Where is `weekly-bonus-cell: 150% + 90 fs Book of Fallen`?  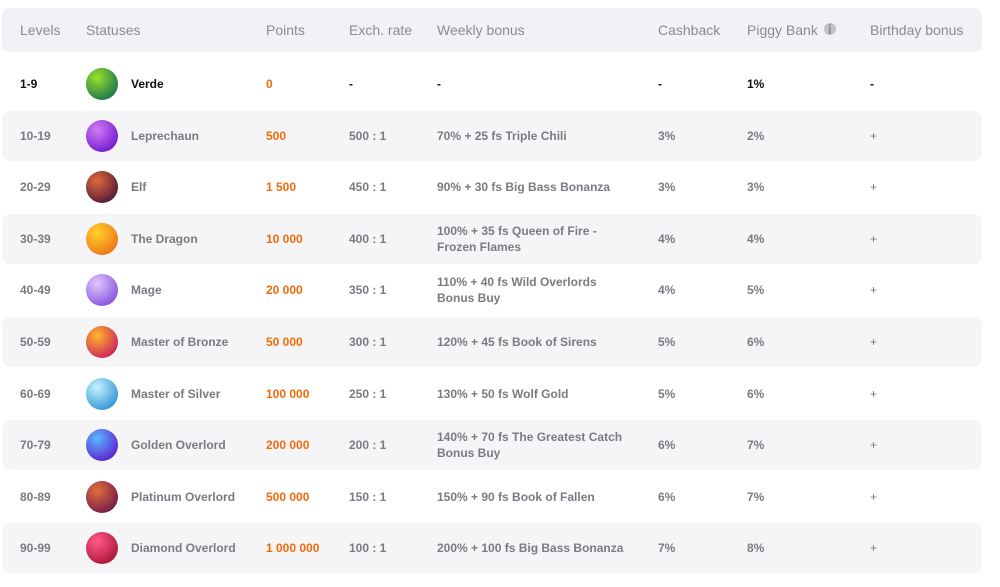 weekly-bonus-cell: 150% + 90 fs Book of Fallen is located at coordinates (516, 496).